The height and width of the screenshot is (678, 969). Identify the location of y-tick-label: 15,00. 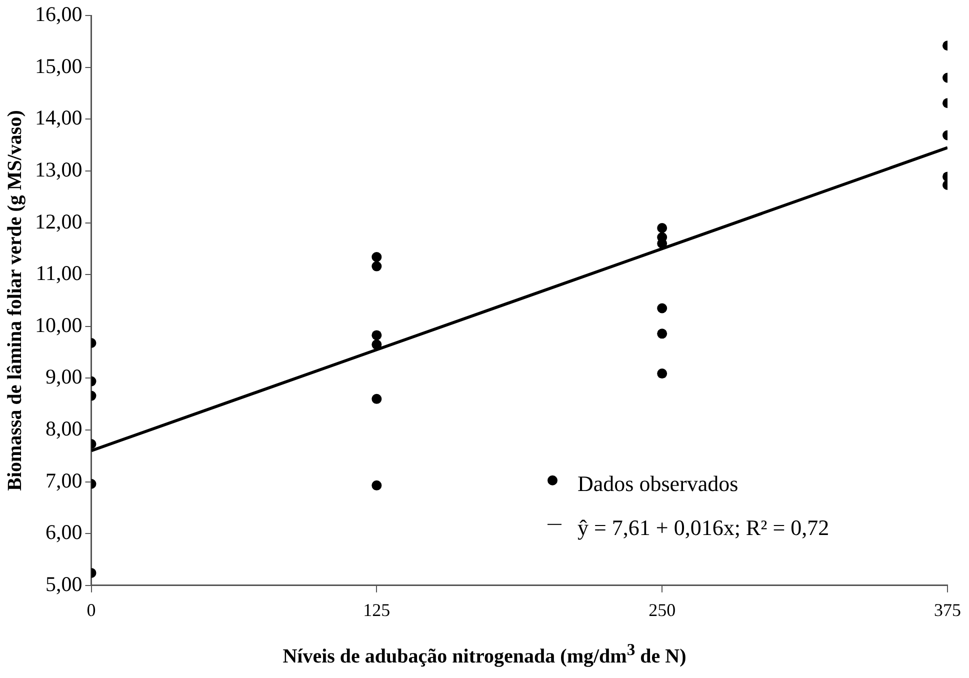
(58, 66).